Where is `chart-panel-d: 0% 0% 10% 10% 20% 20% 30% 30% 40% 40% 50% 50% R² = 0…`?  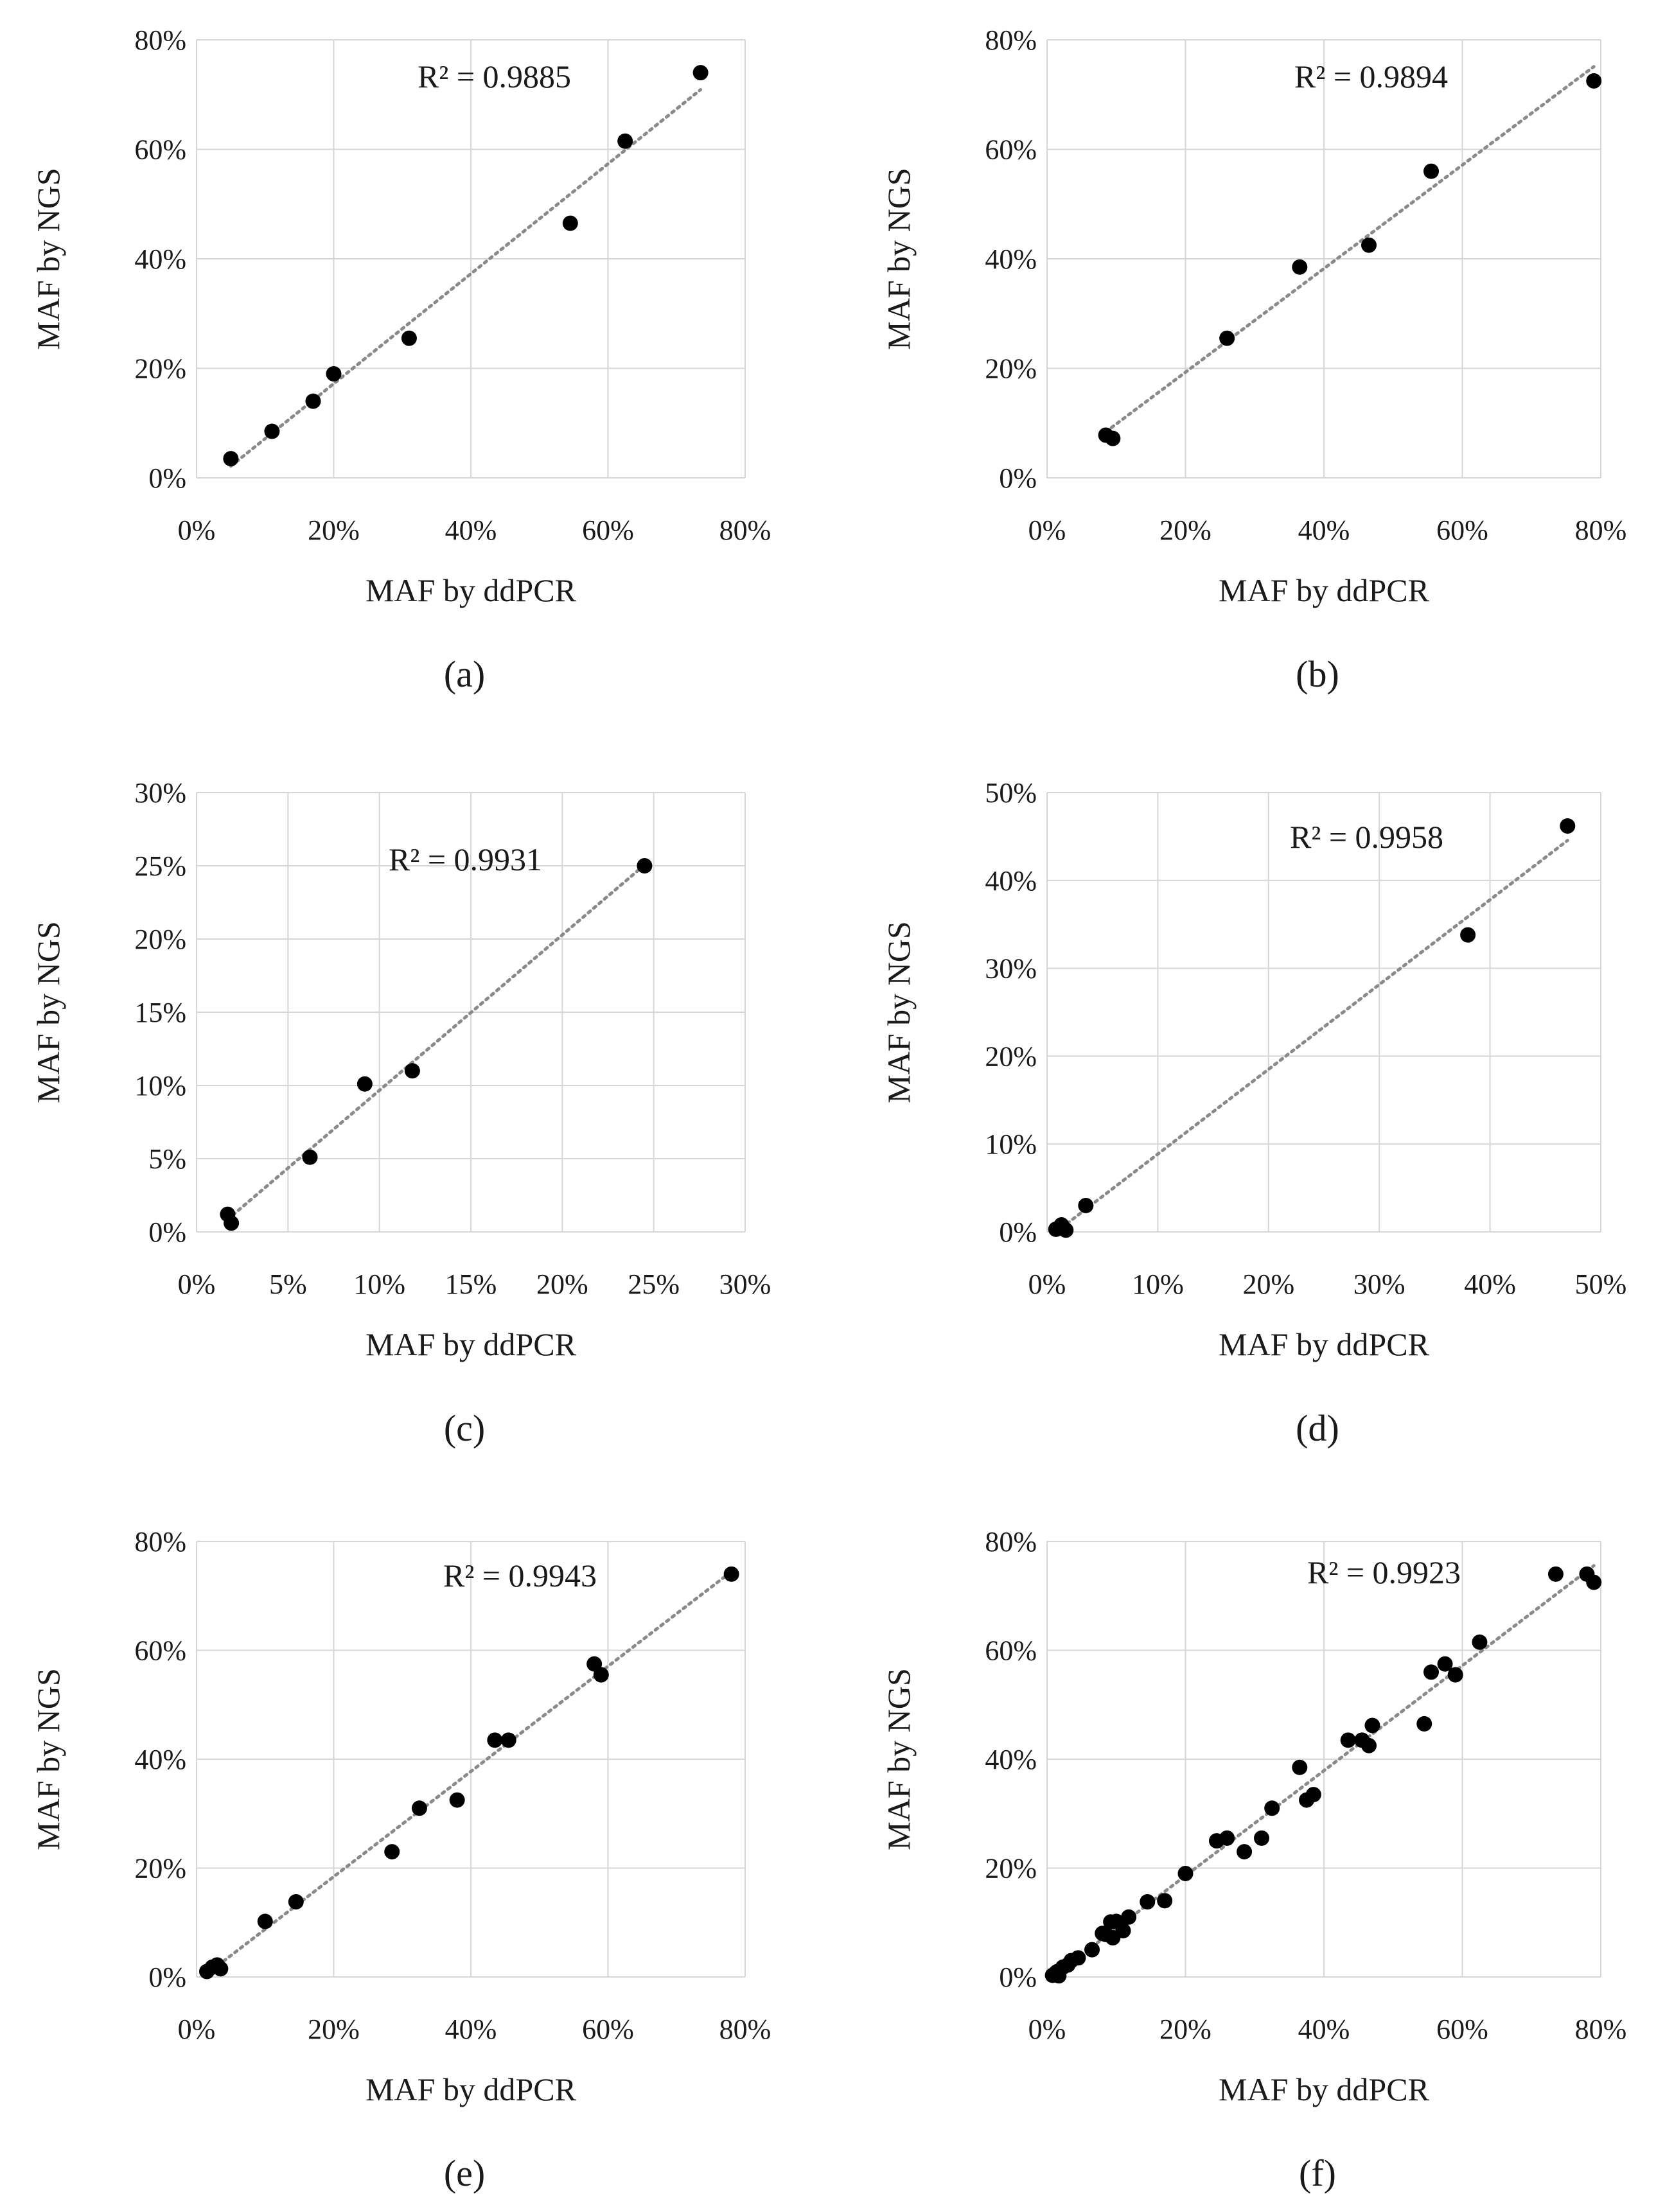 chart-panel-d: 0% 0% 10% 10% 20% 20% 30% 30% 40% 40% 50% 50% R² = 0… is located at coordinates (1254, 1113).